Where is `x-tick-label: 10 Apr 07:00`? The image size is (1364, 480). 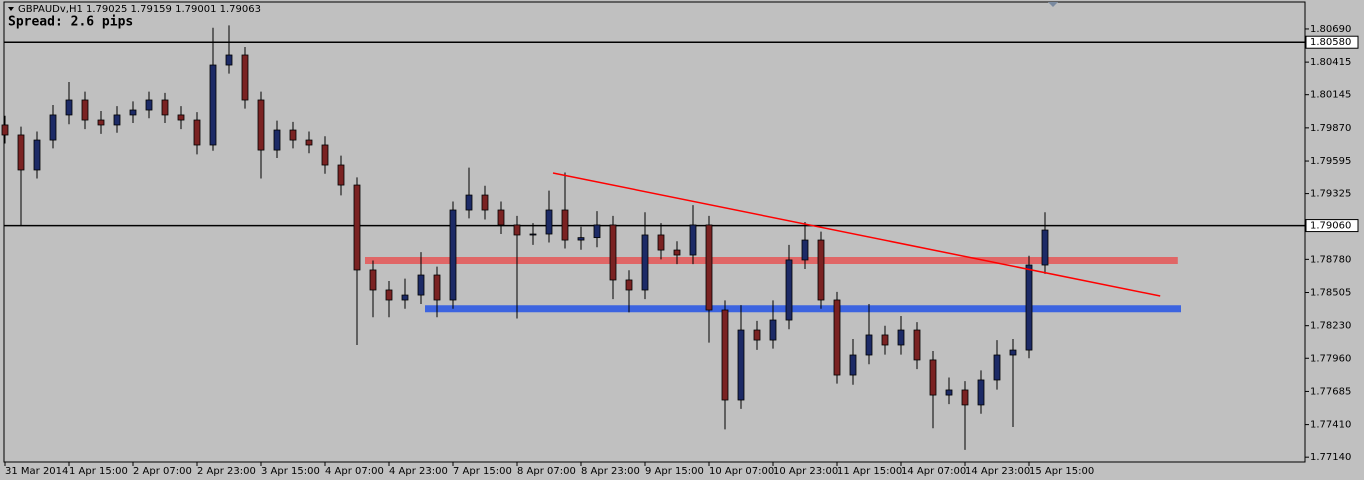 x-tick-label: 10 Apr 07:00 is located at coordinates (741, 471).